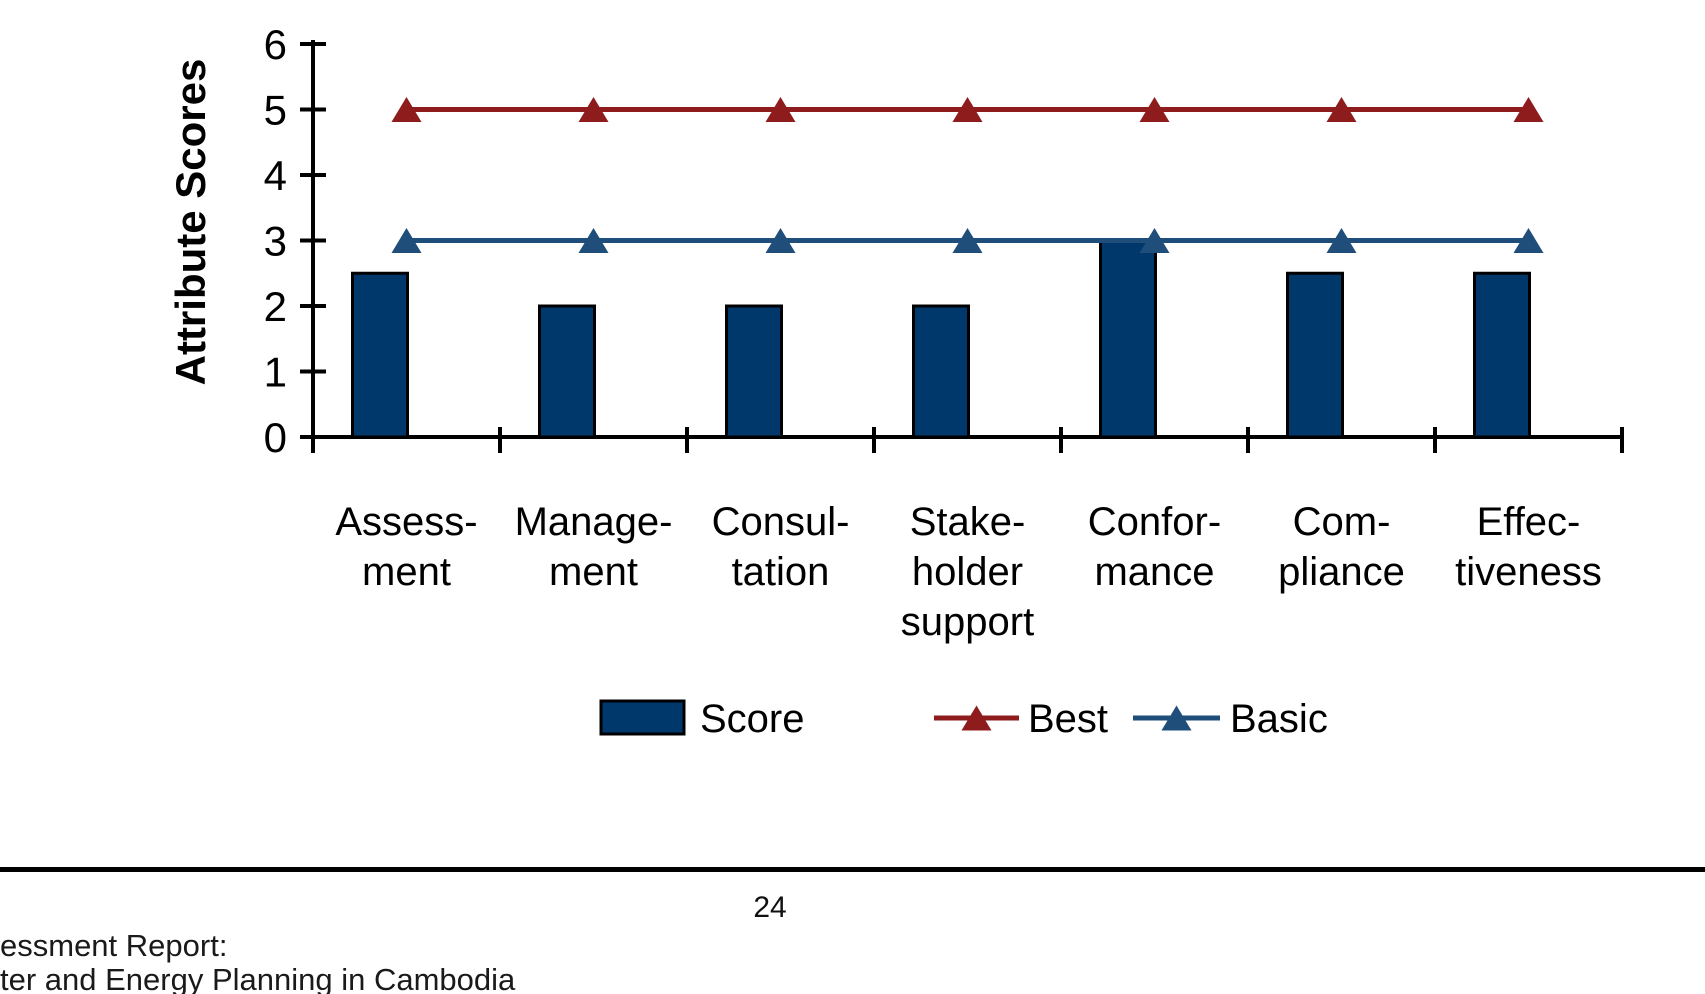 The width and height of the screenshot is (1705, 994). I want to click on legend-label-basic: Basic, so click(1279, 719).